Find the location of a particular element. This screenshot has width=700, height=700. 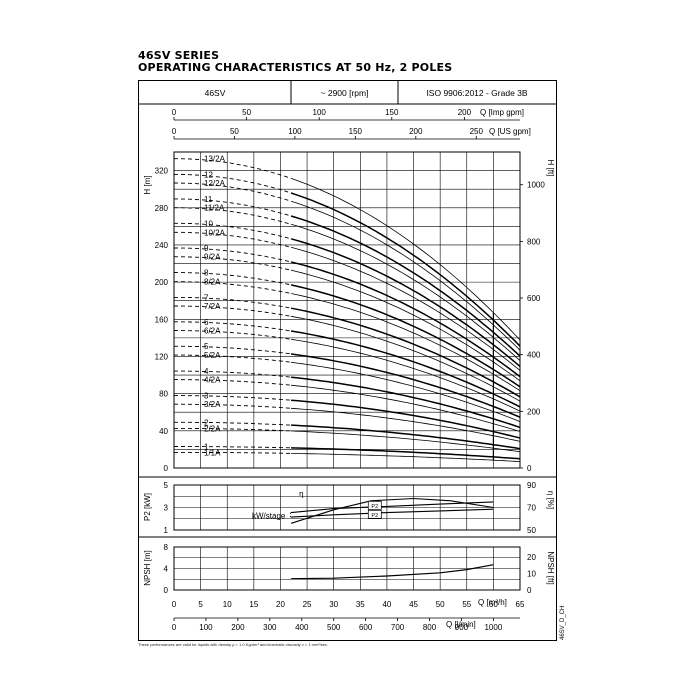

x-tick-label: 60 is located at coordinates (493, 604).